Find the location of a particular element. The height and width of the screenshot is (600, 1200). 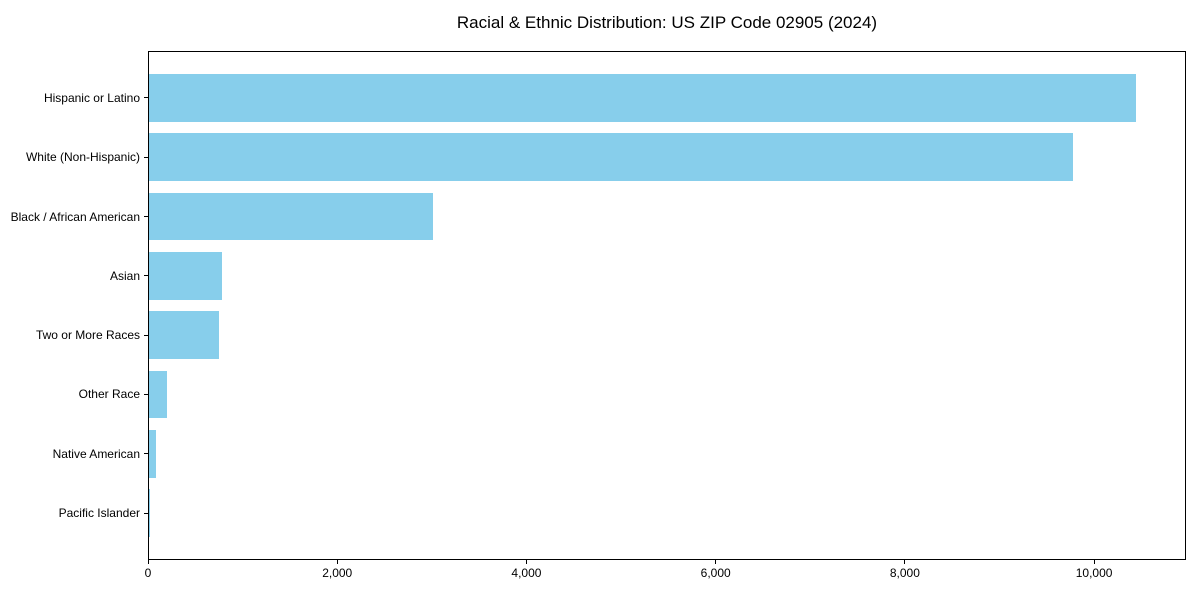

y-tick-label-black-african-american: Black / African American is located at coordinates (75, 216).